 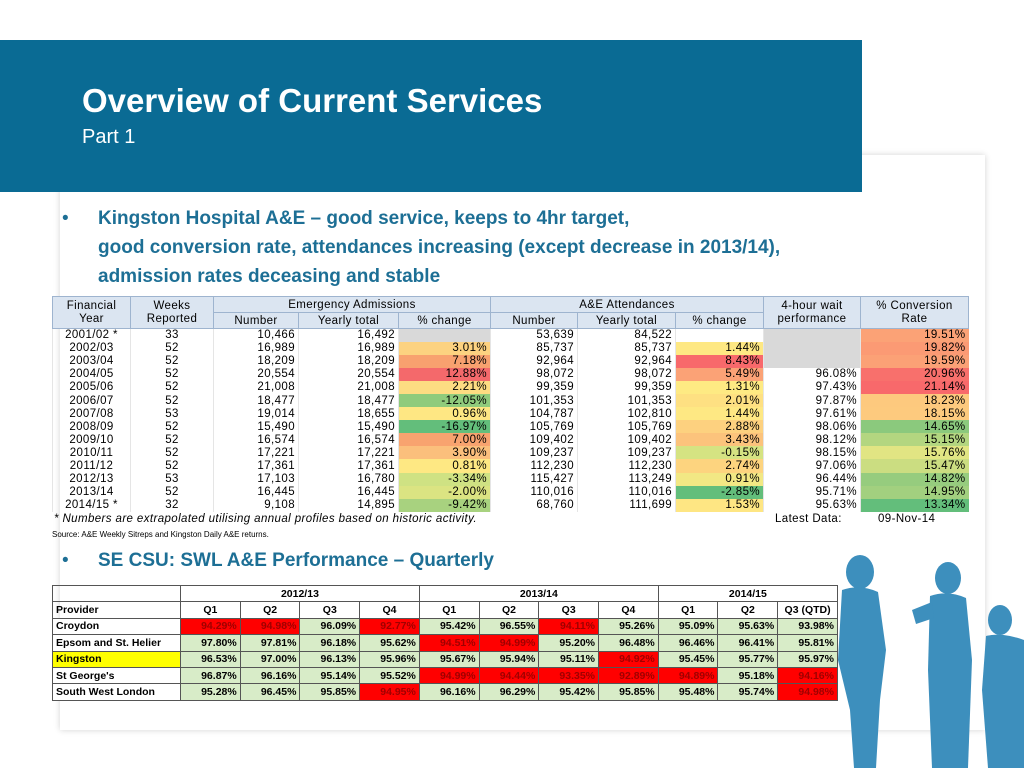 I want to click on table-cell: 95.94%, so click(x=509, y=659).